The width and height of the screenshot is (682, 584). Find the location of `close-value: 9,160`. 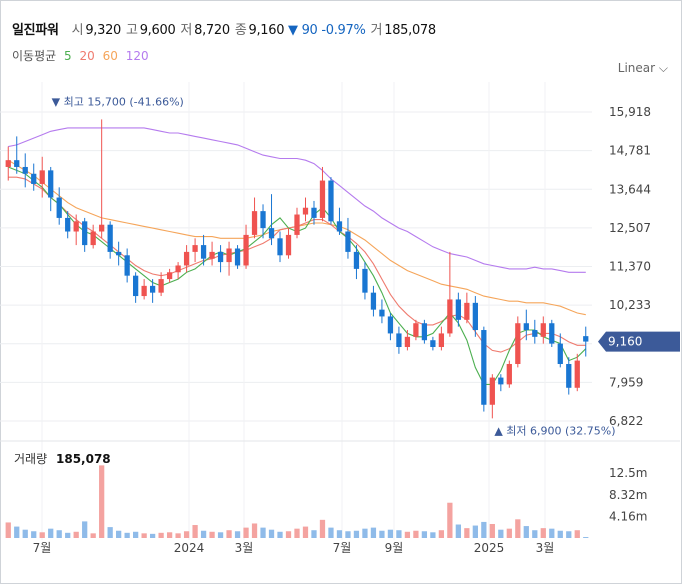

close-value: 9,160 is located at coordinates (266, 30).